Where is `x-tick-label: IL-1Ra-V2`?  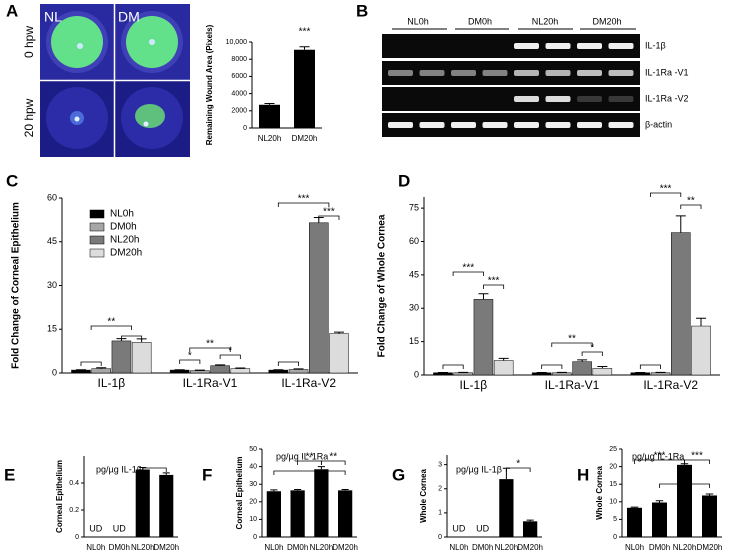 x-tick-label: IL-1Ra-V2 is located at coordinates (308, 383).